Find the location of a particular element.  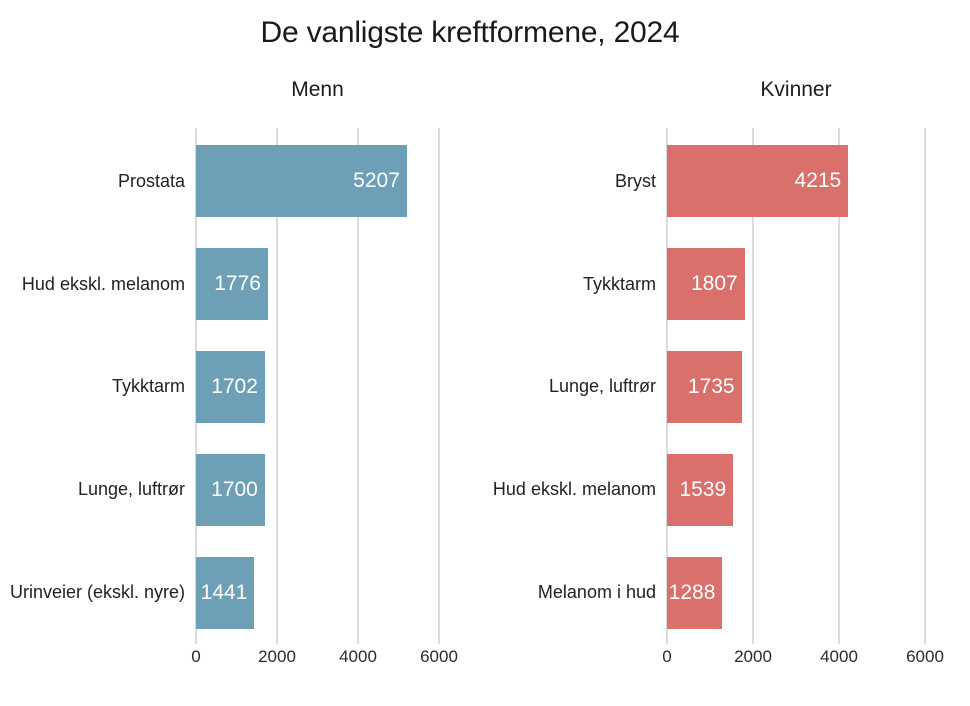

bar-value-label: 1702 is located at coordinates (234, 386).